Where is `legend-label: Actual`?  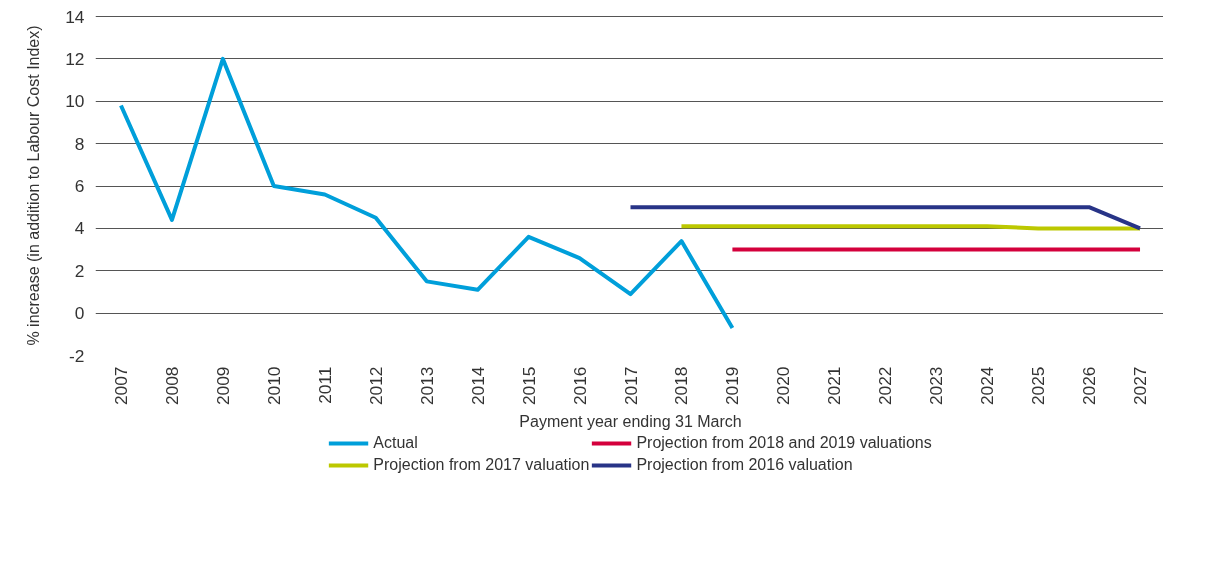 legend-label: Actual is located at coordinates (395, 443).